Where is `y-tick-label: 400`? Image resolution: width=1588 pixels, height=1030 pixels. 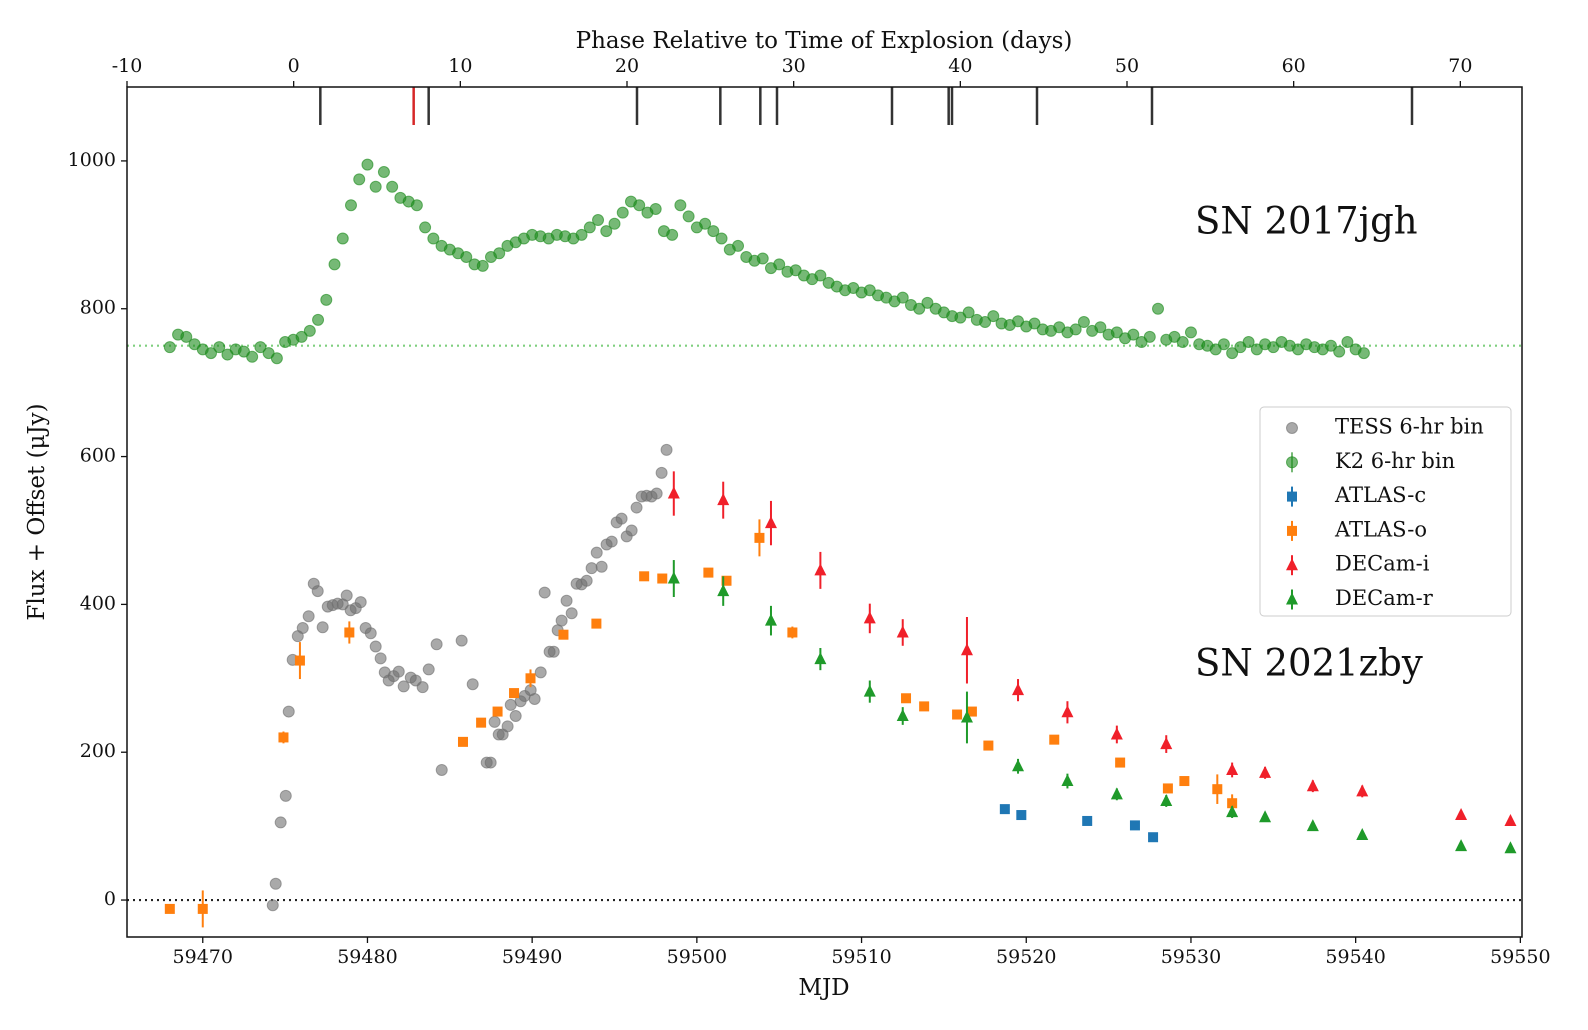
y-tick-label: 400 is located at coordinates (98, 603).